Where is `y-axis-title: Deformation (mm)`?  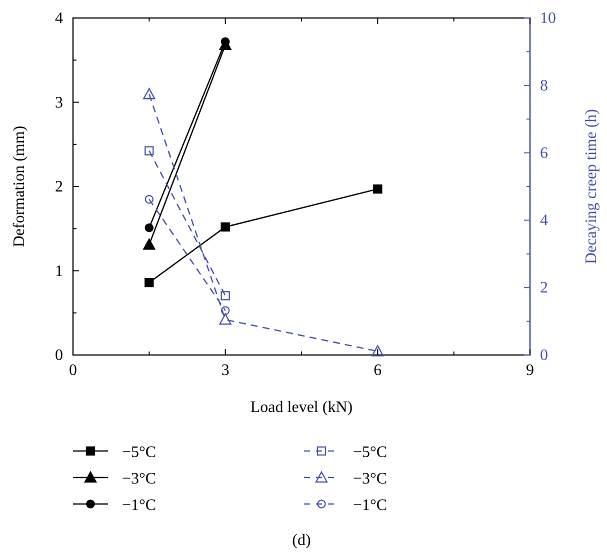
y-axis-title: Deformation (mm) is located at coordinates (19, 187).